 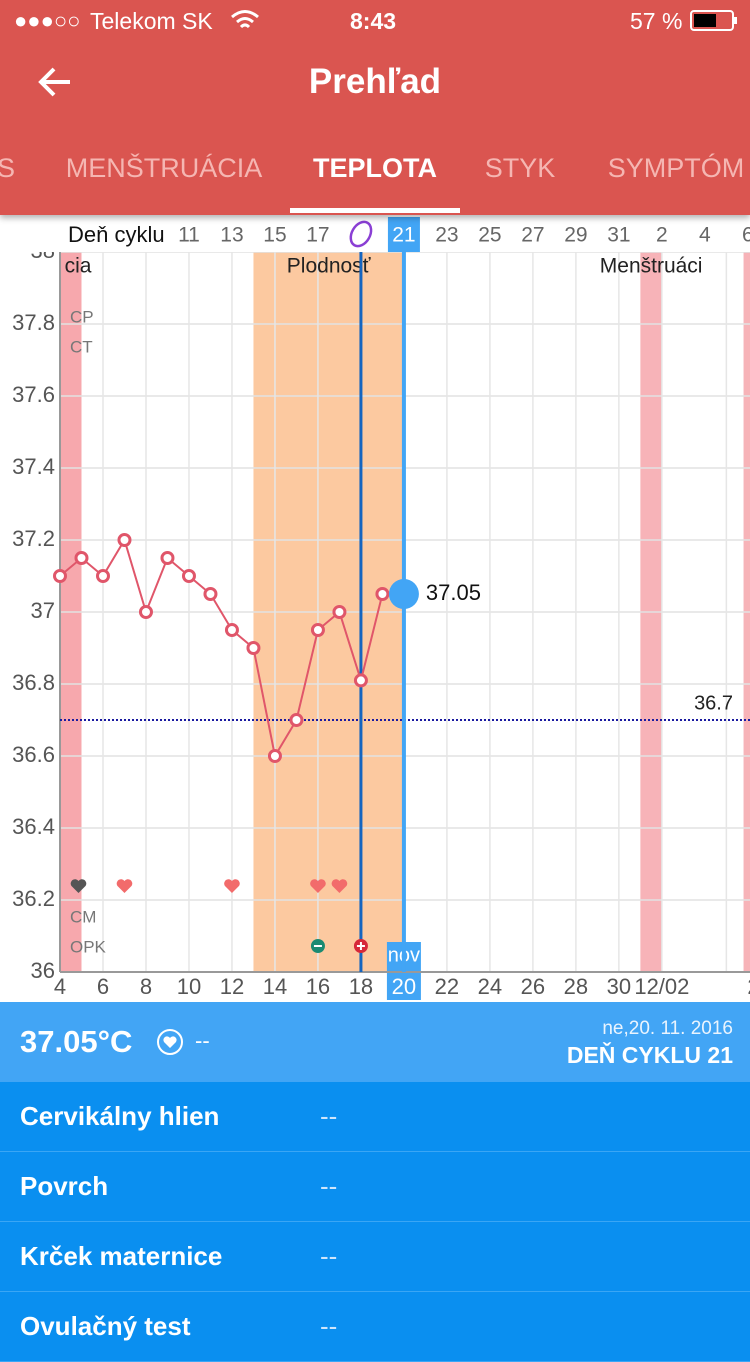 I want to click on x2-tick-label: 23, so click(x=446, y=235).